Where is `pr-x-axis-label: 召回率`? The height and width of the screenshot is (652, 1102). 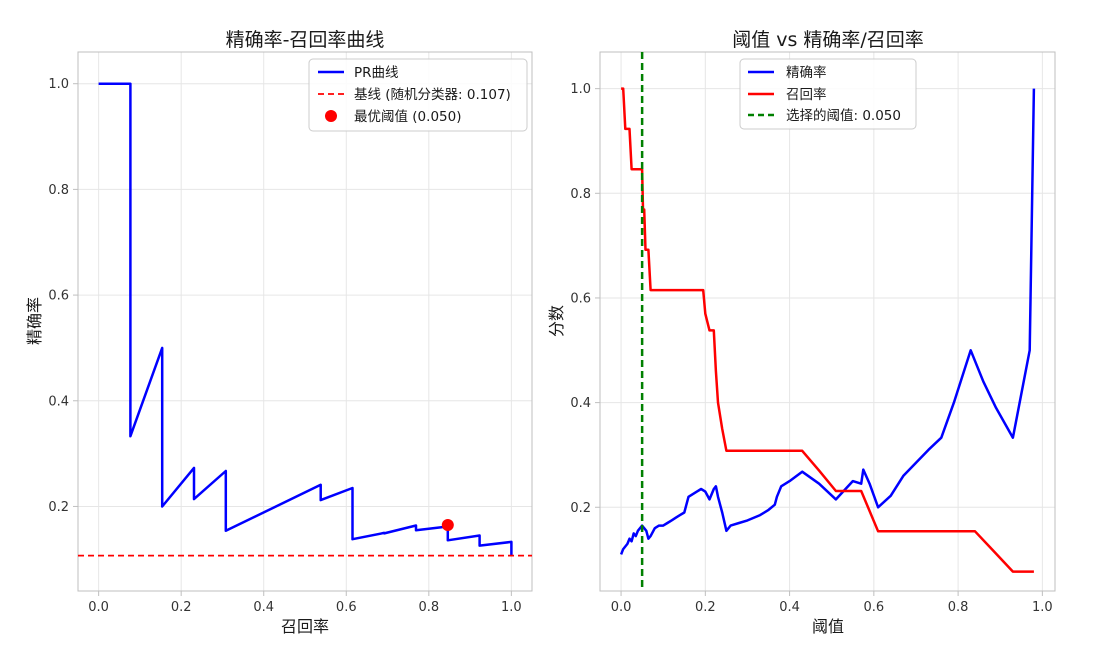 pr-x-axis-label: 召回率 is located at coordinates (305, 626).